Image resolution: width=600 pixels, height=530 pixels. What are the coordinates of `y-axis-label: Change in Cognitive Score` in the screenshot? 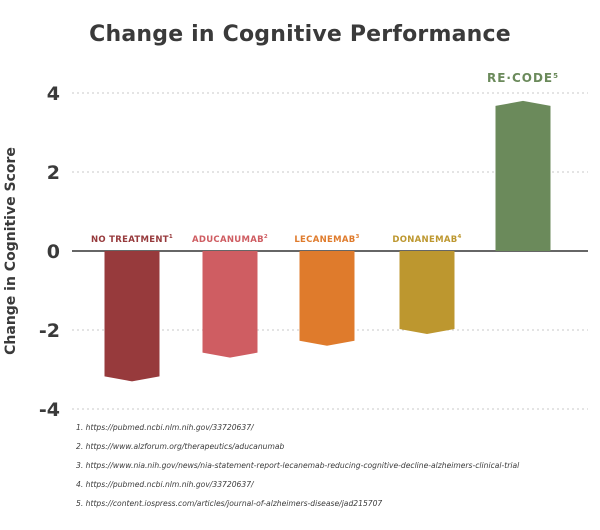 It's located at (11, 251).